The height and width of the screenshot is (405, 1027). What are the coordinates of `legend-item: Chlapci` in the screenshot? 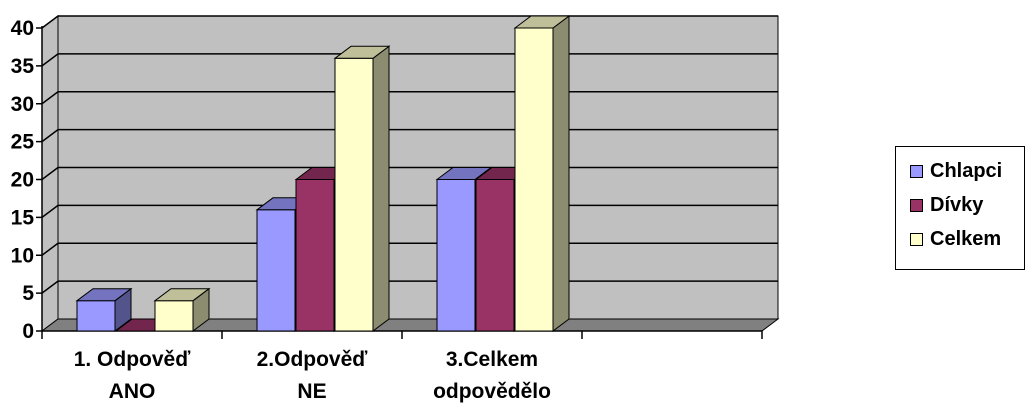 It's located at (956, 171).